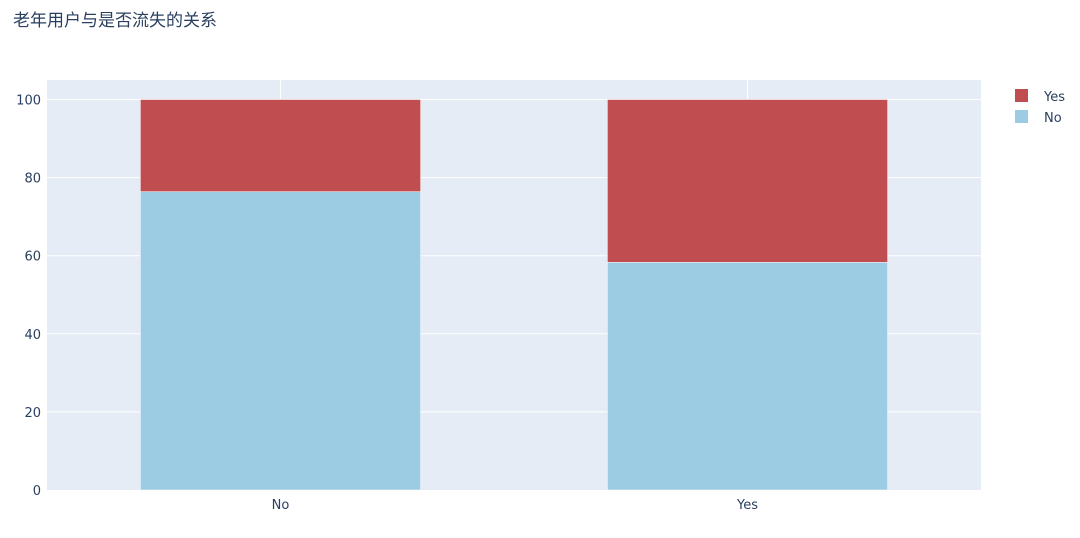 This screenshot has height=538, width=1080. I want to click on legend-swatch-no, so click(1021, 116).